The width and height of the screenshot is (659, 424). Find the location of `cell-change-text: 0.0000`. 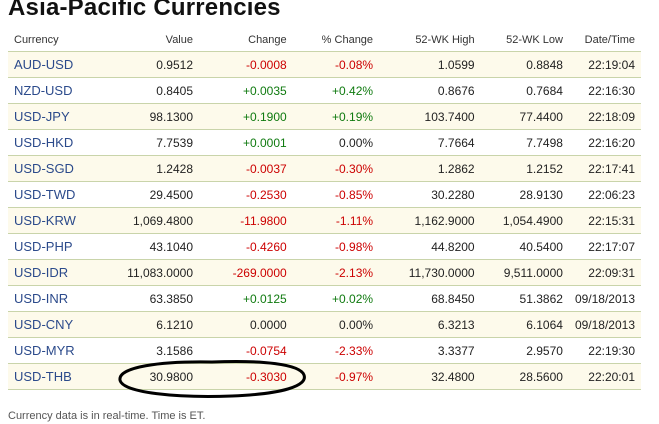

cell-change-text: 0.0000 is located at coordinates (268, 324).